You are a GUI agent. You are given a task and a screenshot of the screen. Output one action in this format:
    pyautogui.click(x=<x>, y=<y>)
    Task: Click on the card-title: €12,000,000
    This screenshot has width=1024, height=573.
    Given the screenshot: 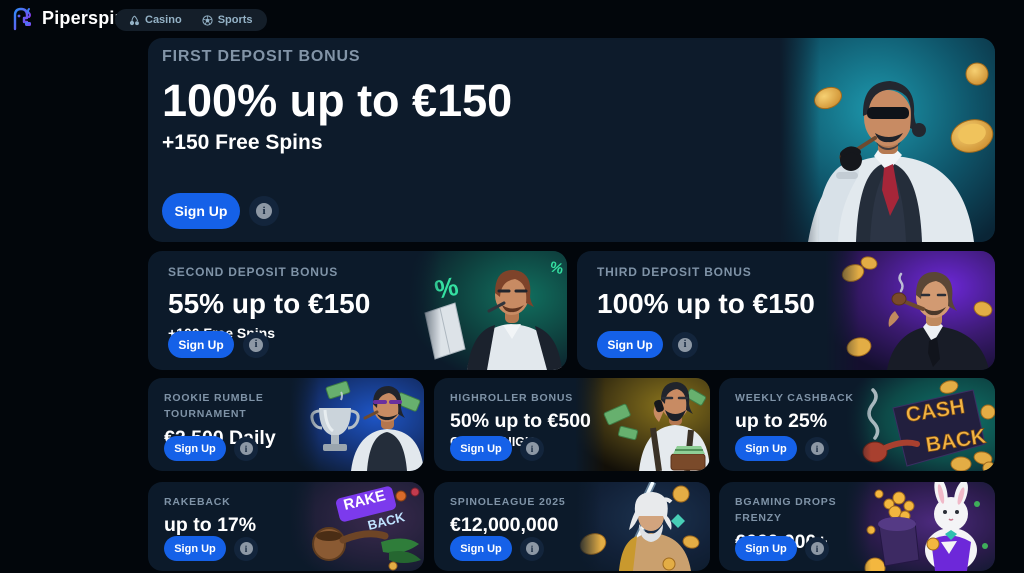 What is the action you would take?
    pyautogui.click(x=504, y=525)
    